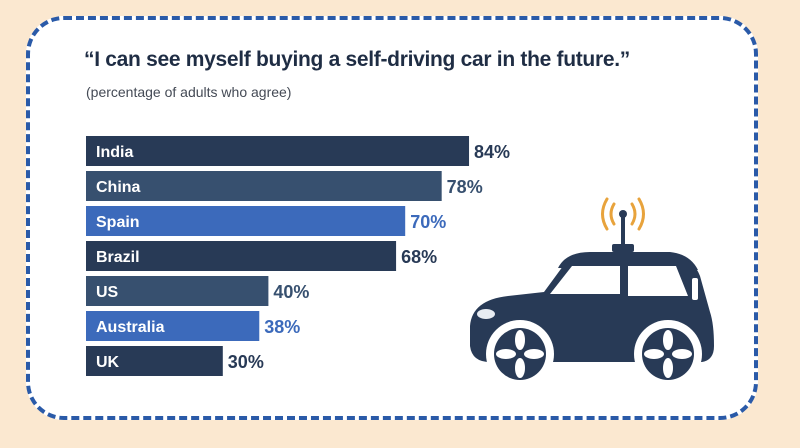 The width and height of the screenshot is (800, 448). Describe the element at coordinates (177, 291) in the screenshot. I see `bar-us` at that location.